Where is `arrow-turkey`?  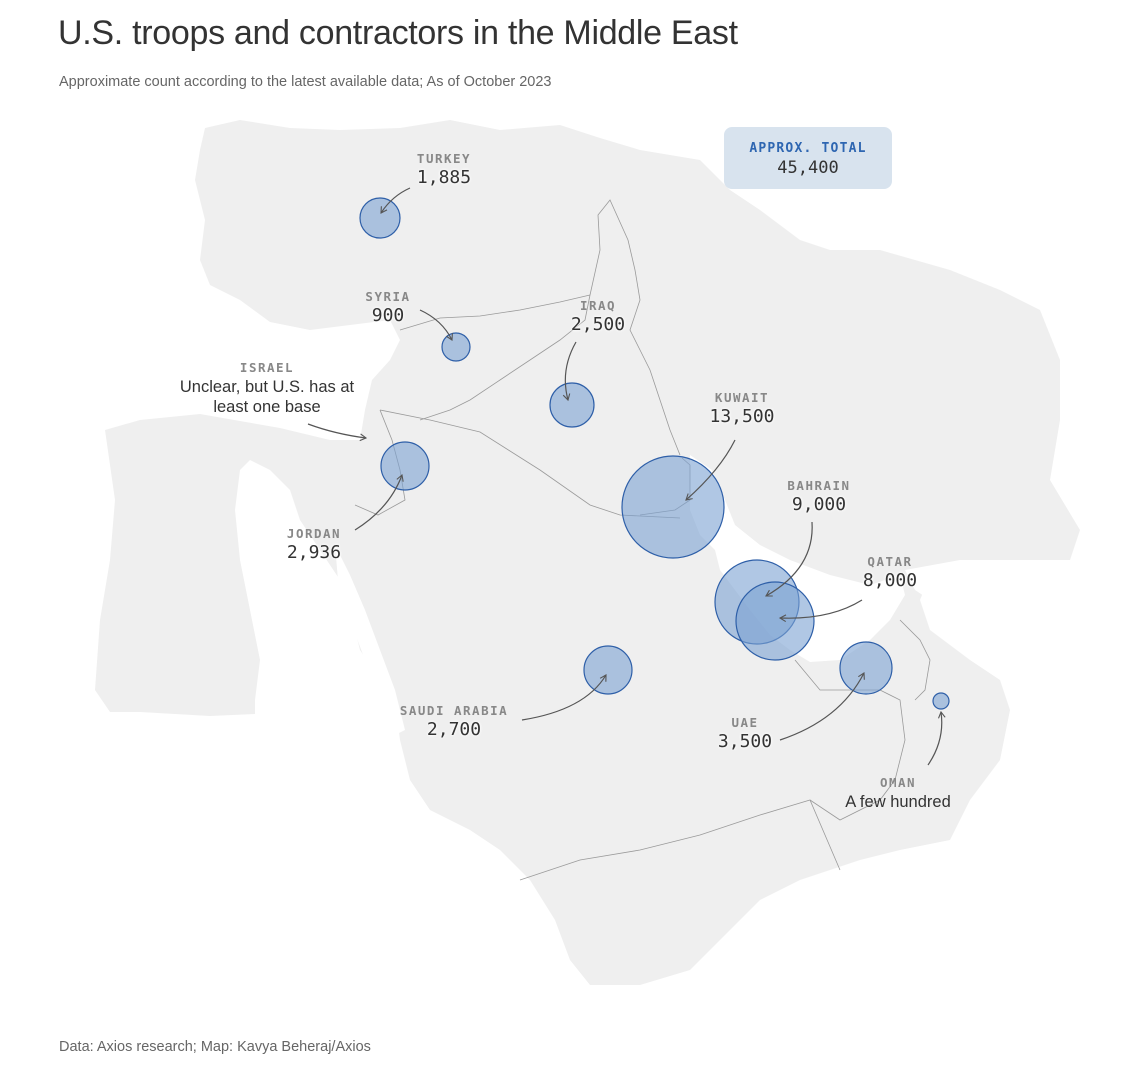 arrow-turkey is located at coordinates (395, 200).